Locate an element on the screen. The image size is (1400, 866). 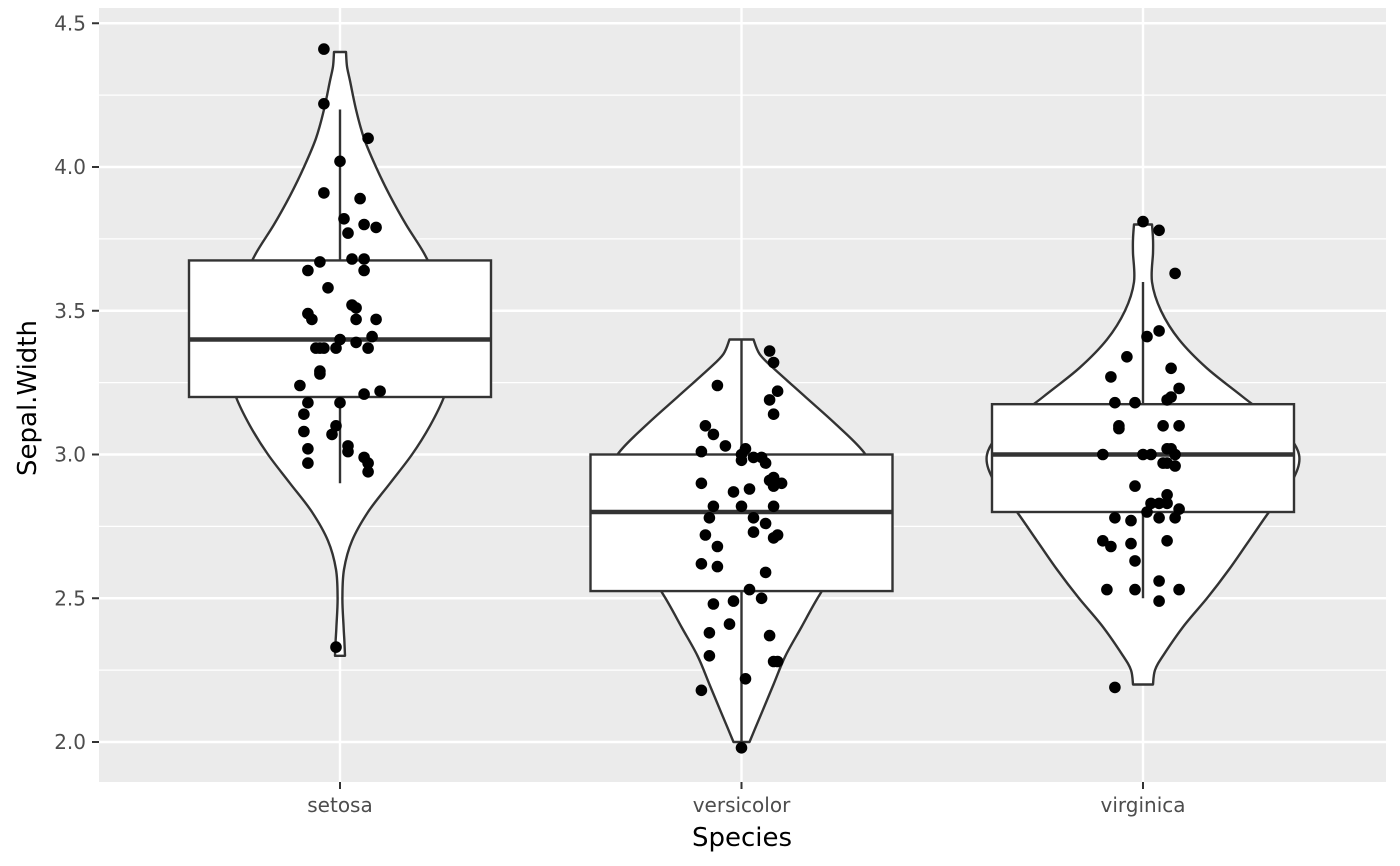
y-tick-label: 2.0 is located at coordinates (70, 742).